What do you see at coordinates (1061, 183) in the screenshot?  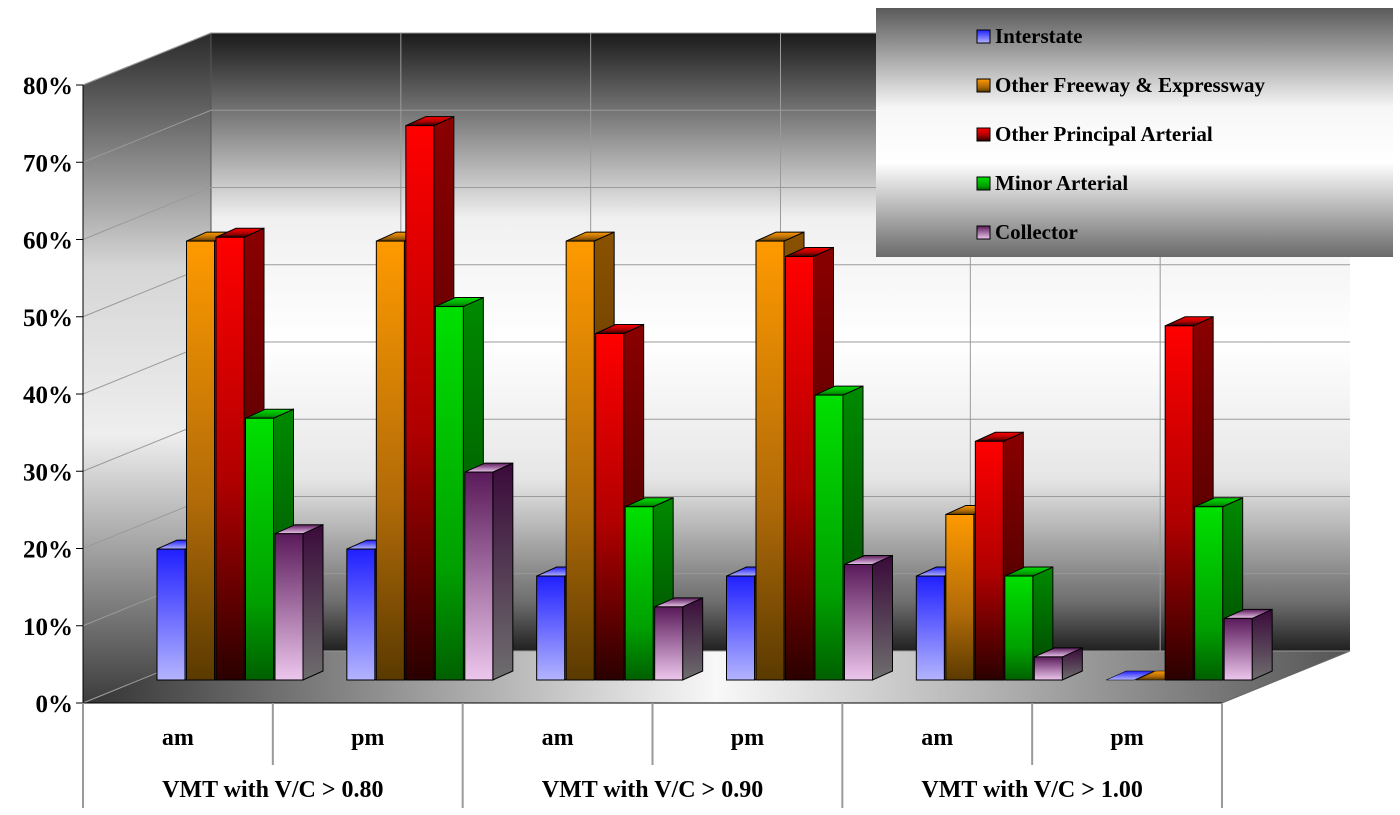 I see `legend-label: Minor Arterial` at bounding box center [1061, 183].